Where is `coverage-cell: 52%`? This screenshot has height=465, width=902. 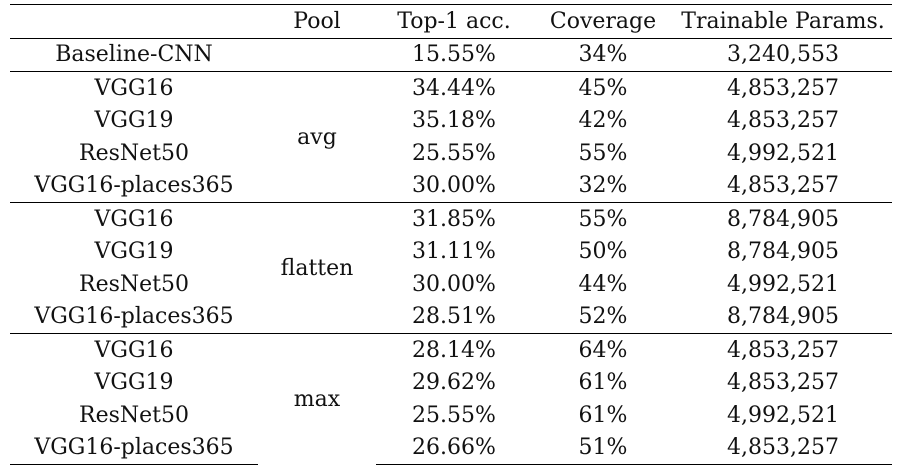 coverage-cell: 52% is located at coordinates (603, 317).